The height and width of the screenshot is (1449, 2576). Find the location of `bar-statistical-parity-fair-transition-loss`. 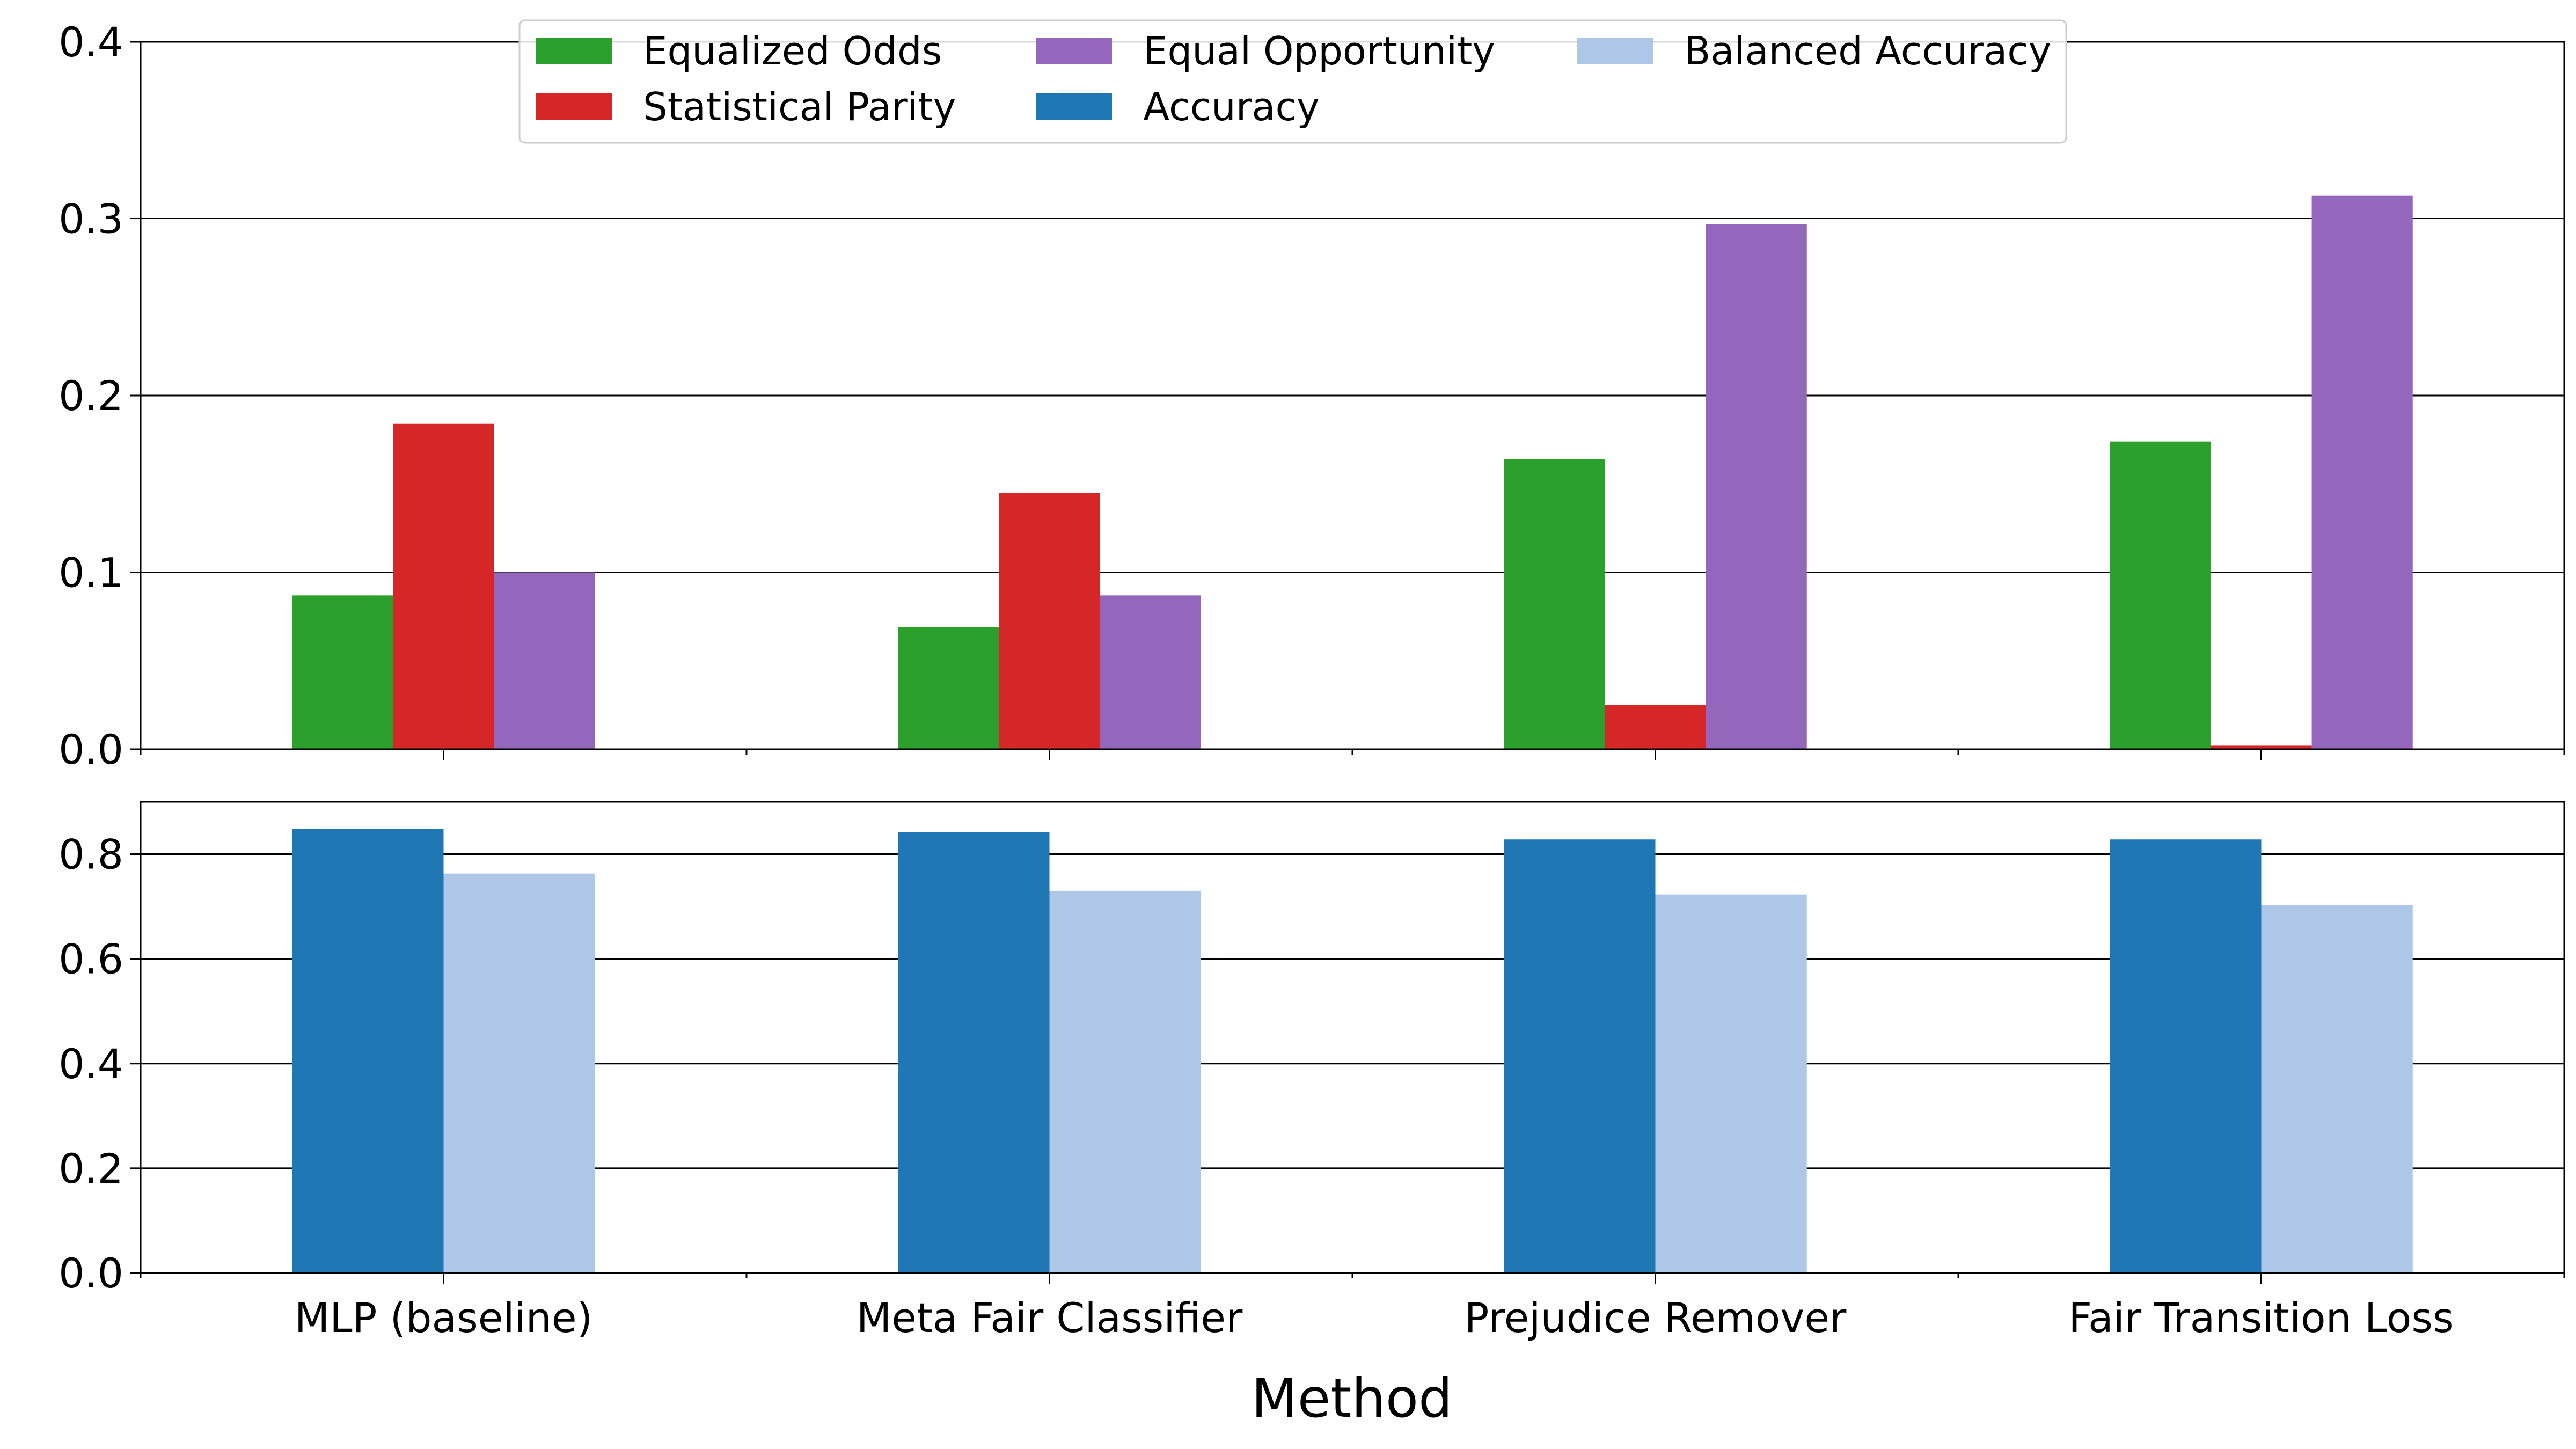

bar-statistical-parity-fair-transition-loss is located at coordinates (2261, 747).